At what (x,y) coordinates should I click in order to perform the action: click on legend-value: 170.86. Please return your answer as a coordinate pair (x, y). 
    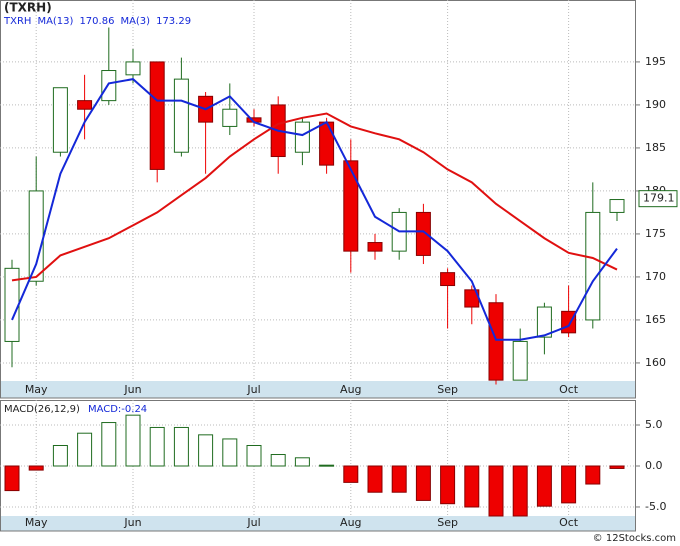
    Looking at the image, I should click on (96, 21).